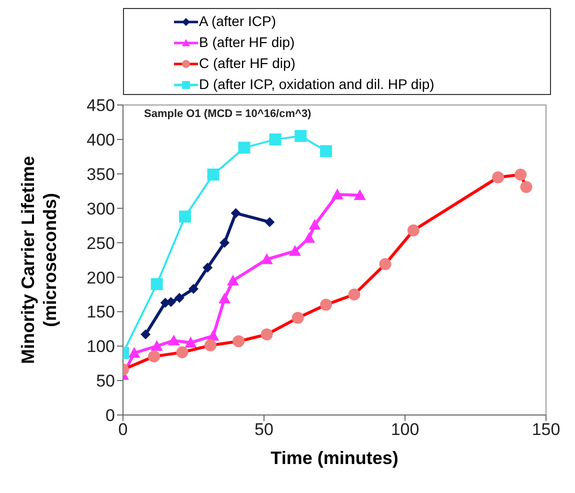  What do you see at coordinates (247, 42) in the screenshot?
I see `legend-label: B (after HF dip)` at bounding box center [247, 42].